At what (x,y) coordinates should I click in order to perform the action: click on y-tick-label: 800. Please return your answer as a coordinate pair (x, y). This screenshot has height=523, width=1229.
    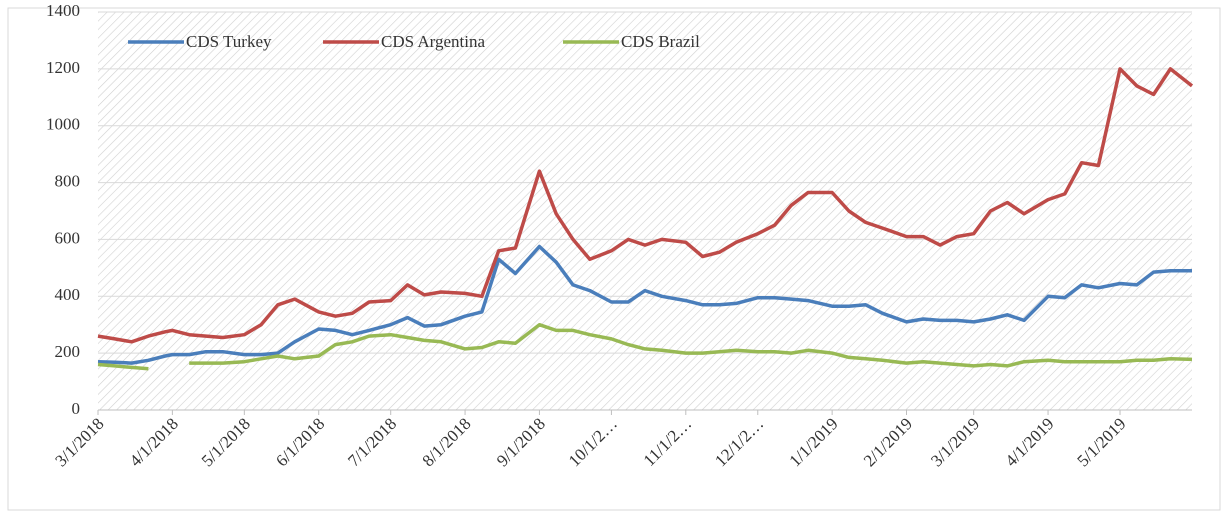
    Looking at the image, I should click on (68, 180).